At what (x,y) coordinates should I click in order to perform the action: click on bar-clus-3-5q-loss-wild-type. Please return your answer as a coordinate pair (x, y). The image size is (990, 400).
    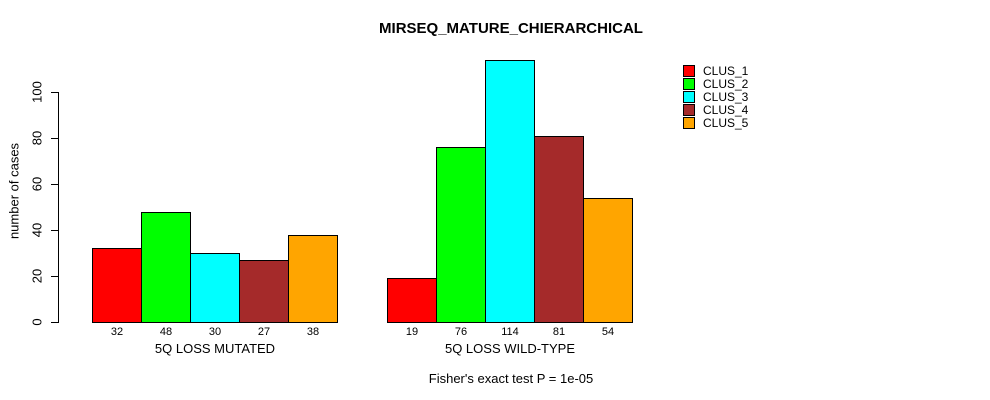
    Looking at the image, I should click on (510, 191).